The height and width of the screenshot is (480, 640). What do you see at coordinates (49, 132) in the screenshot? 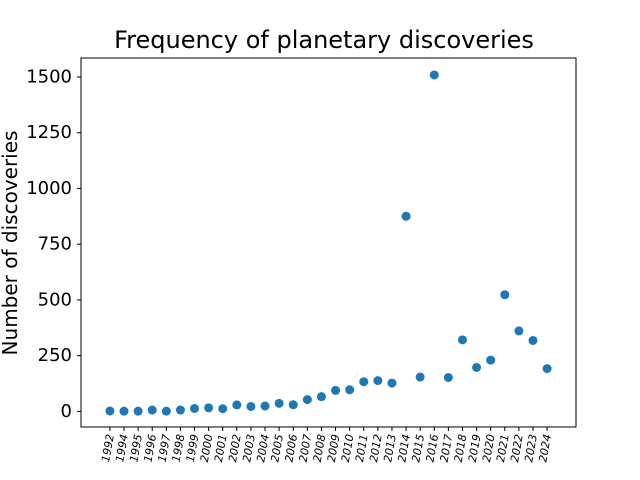
I see `y-tick-label: 1250` at bounding box center [49, 132].